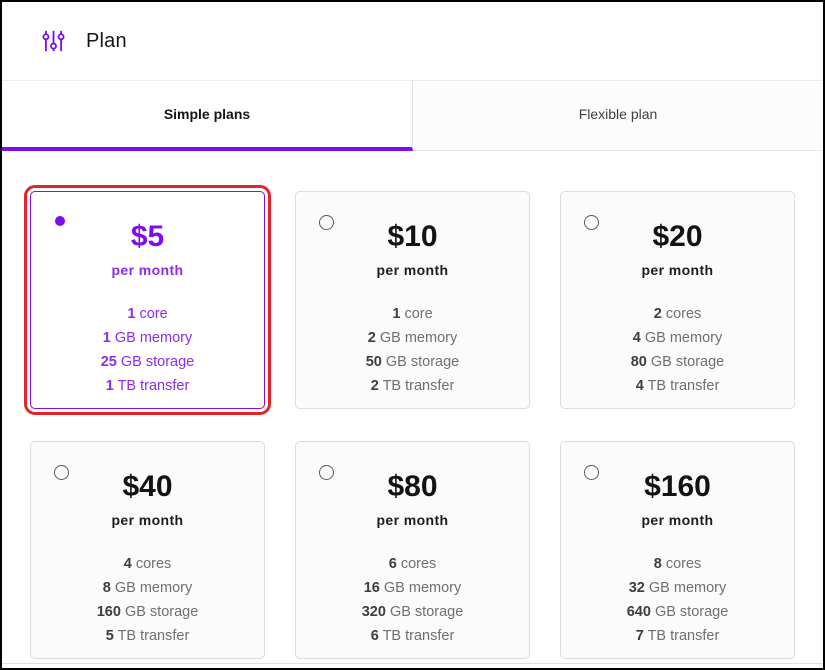  I want to click on tab-simple-plans-label: Simple plans, so click(207, 114).